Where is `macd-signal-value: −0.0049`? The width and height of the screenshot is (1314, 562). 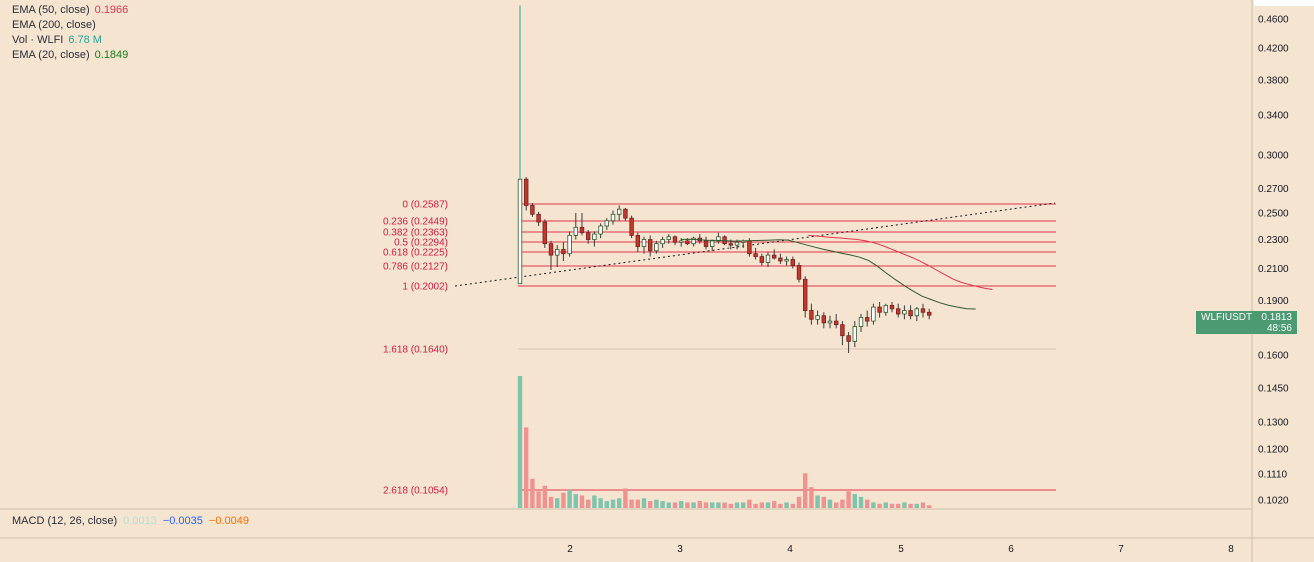
macd-signal-value: −0.0049 is located at coordinates (228, 521).